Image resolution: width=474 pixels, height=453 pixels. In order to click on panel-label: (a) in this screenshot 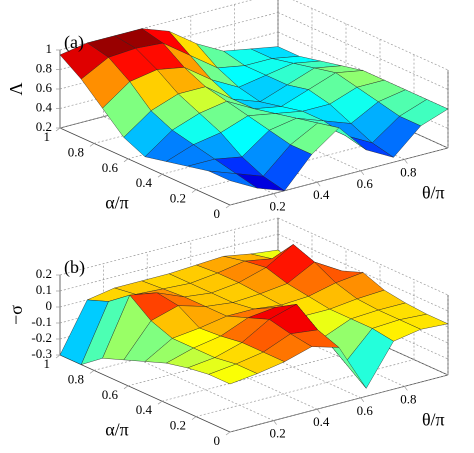, I will do `click(74, 42)`.